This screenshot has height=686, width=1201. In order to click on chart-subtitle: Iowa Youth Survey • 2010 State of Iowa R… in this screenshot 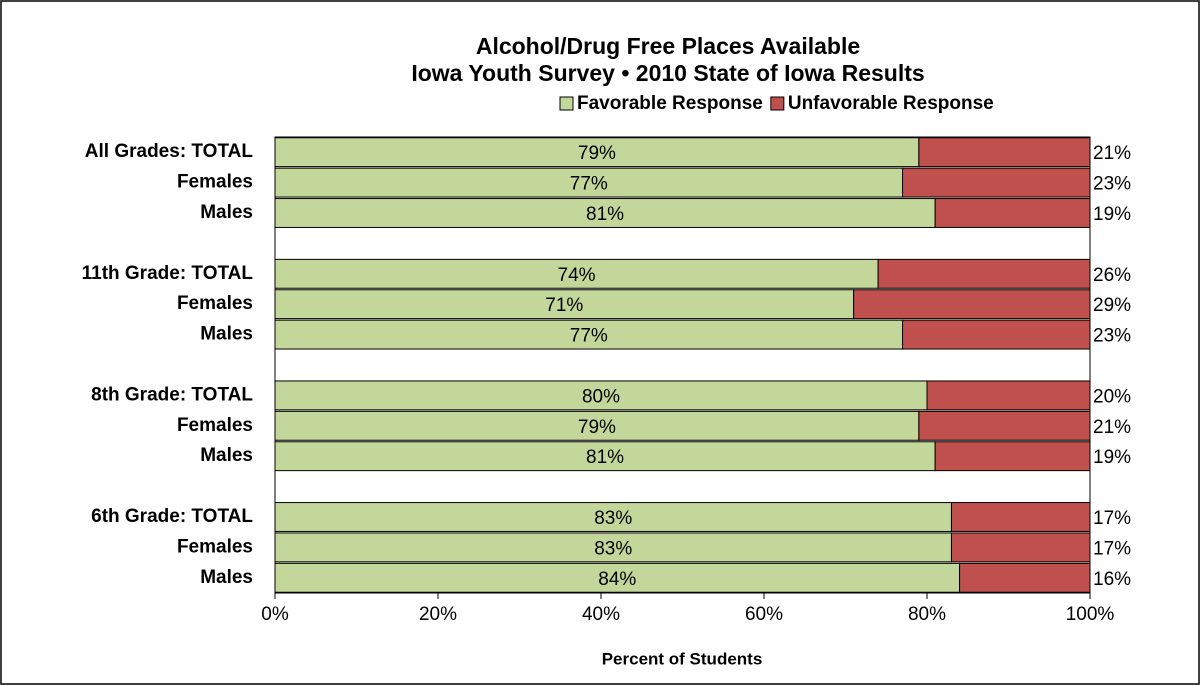, I will do `click(667, 73)`.